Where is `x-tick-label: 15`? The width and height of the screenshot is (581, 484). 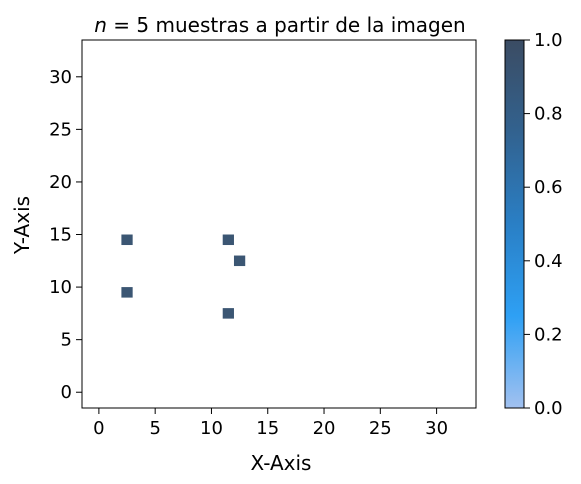
x-tick-label: 15 is located at coordinates (267, 428).